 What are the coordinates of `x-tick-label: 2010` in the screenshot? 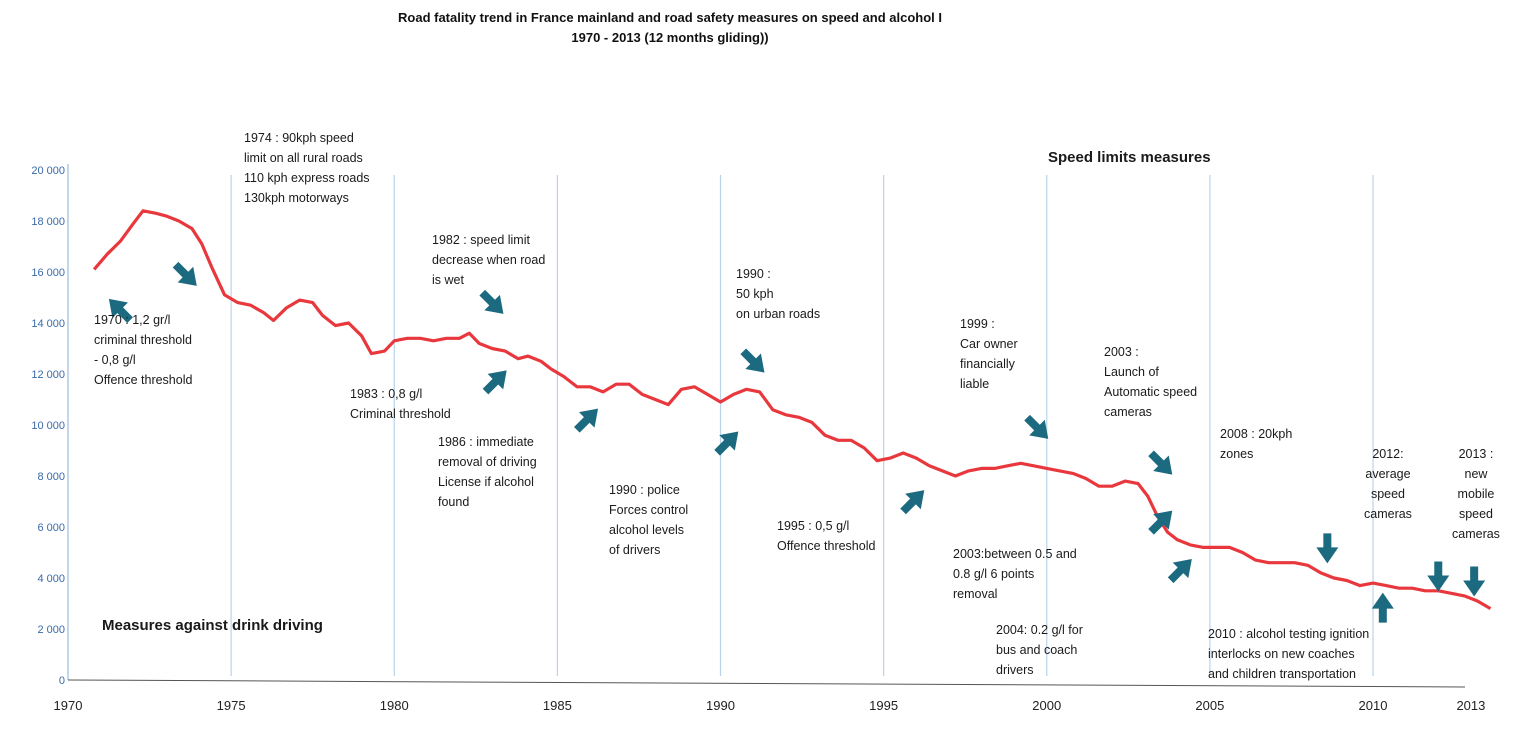 It's located at (1373, 705).